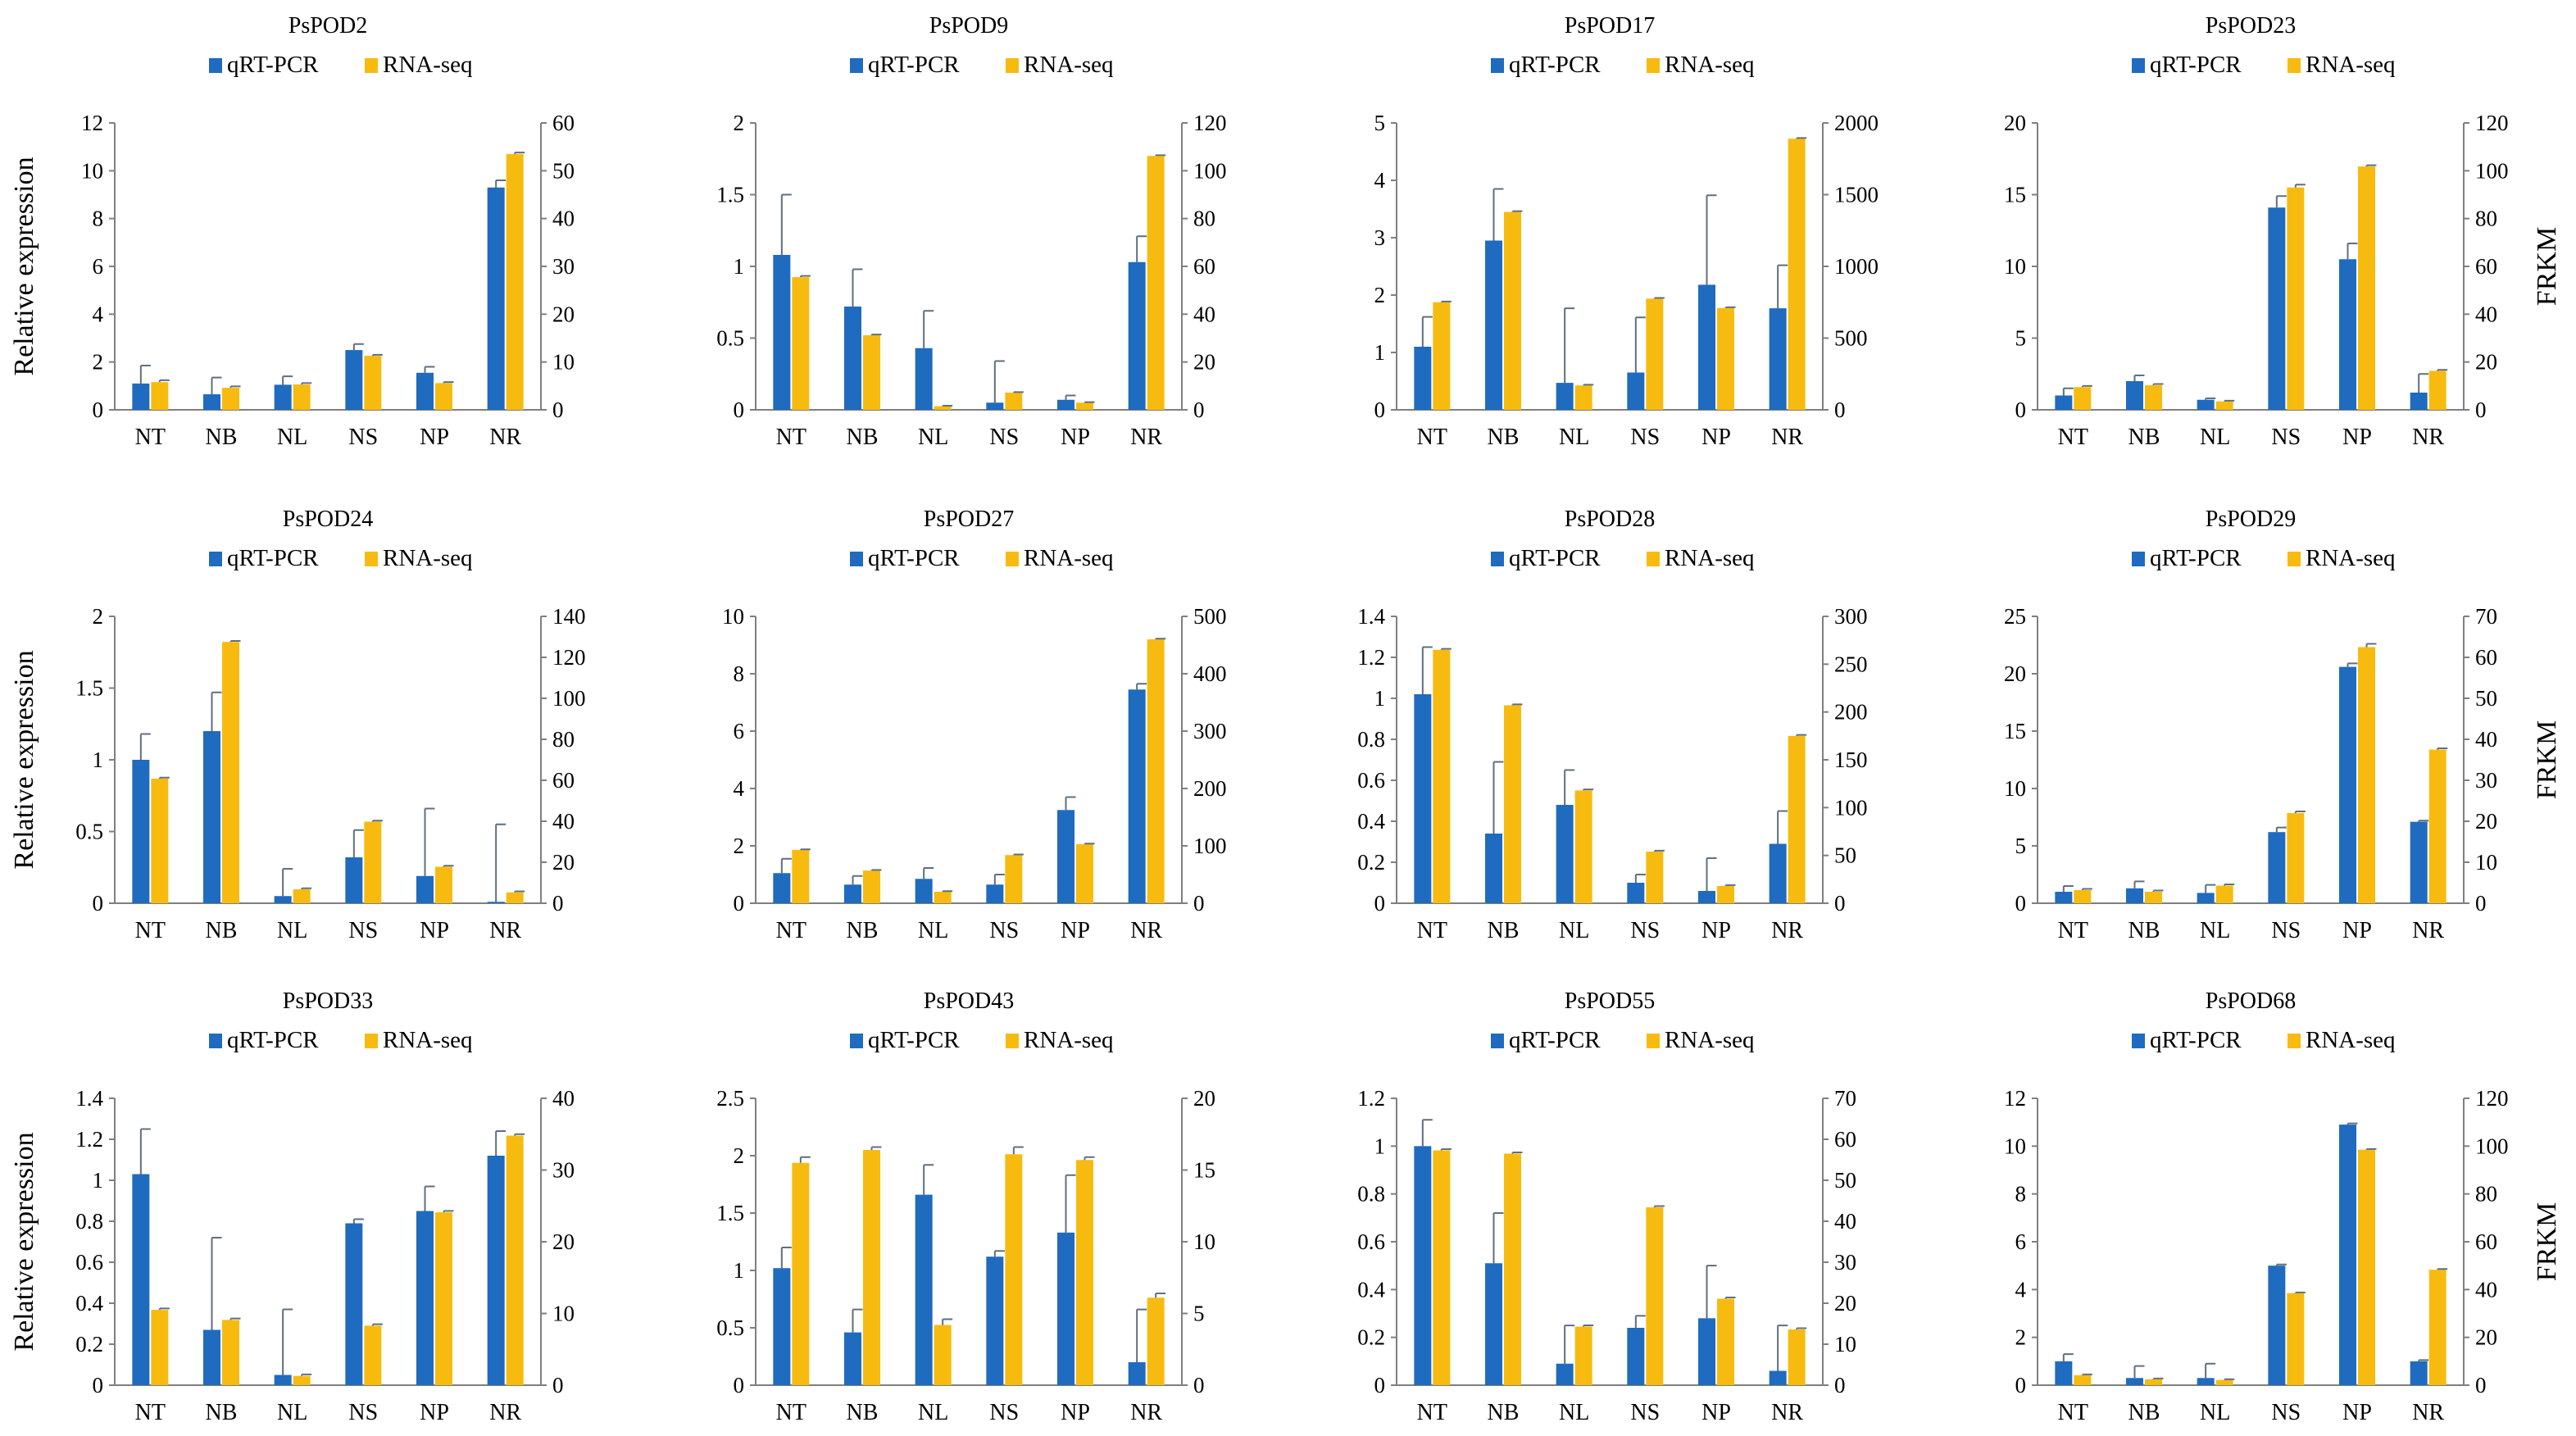 This screenshot has height=1436, width=2576. Describe the element at coordinates (2251, 519) in the screenshot. I see `chart-title: PsPOD29` at that location.